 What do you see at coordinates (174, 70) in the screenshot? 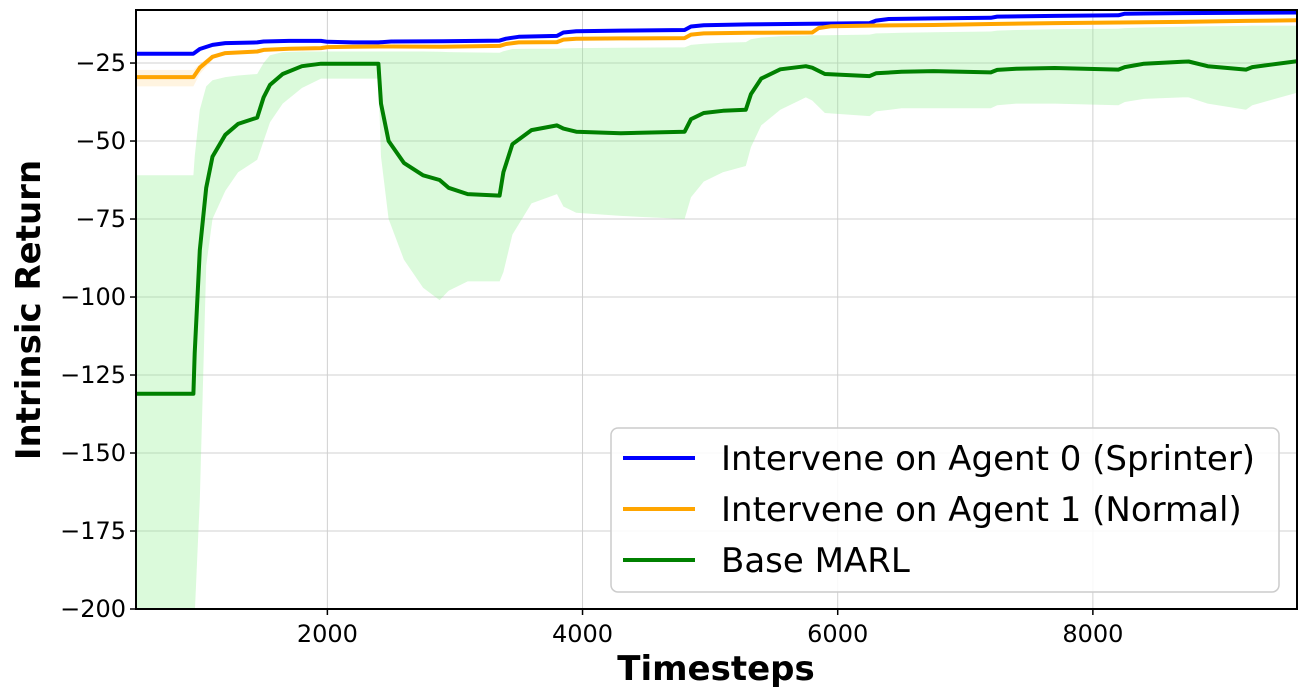
I see `agent1-band` at bounding box center [174, 70].